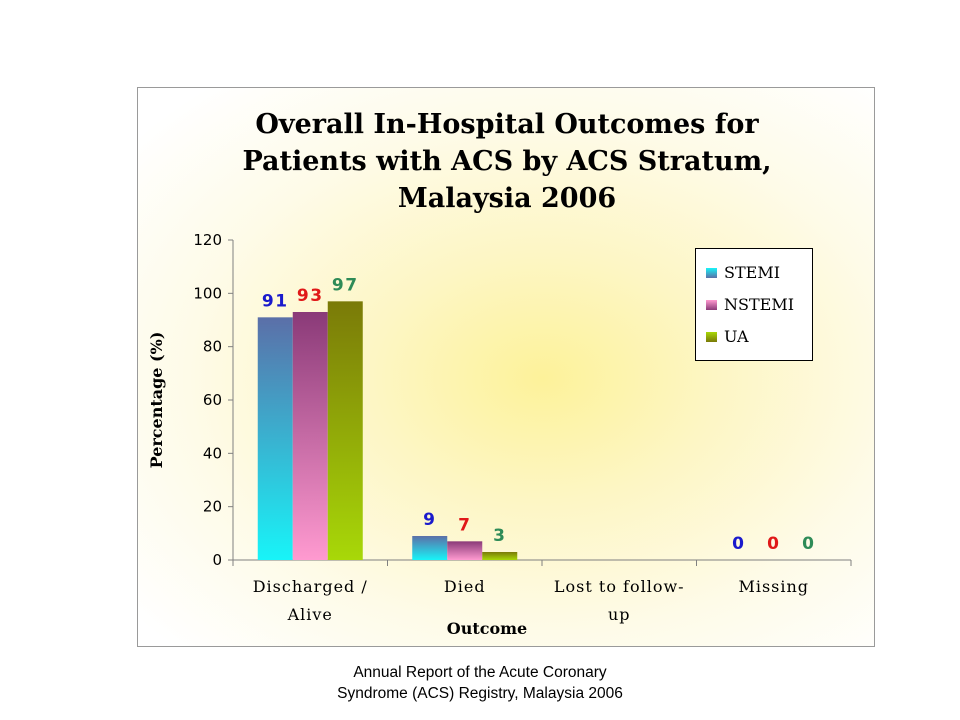 The width and height of the screenshot is (960, 720). What do you see at coordinates (507, 198) in the screenshot?
I see `chart-title-line: Malaysia 2006` at bounding box center [507, 198].